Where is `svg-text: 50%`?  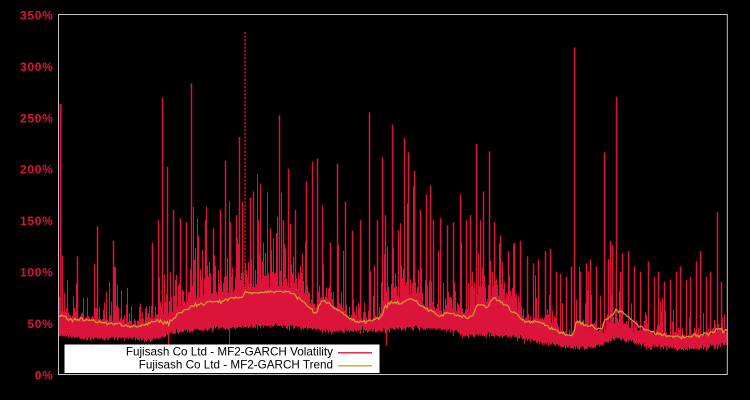
svg-text: 50% is located at coordinates (40, 324).